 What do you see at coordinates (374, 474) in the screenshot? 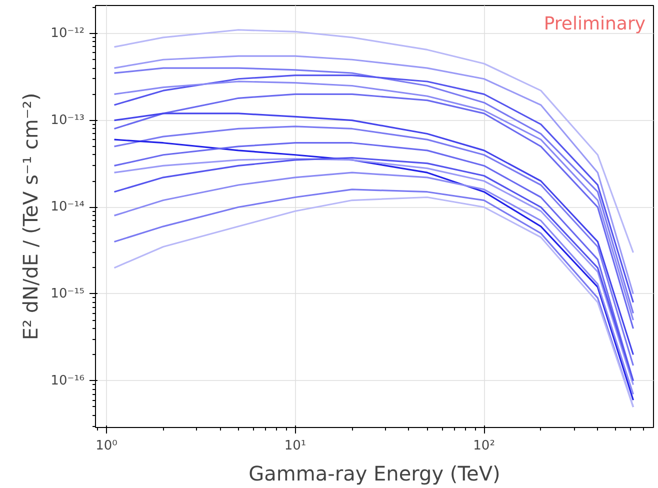
I see `x-axis-title: Gamma-ray Energy (TeV)` at bounding box center [374, 474].